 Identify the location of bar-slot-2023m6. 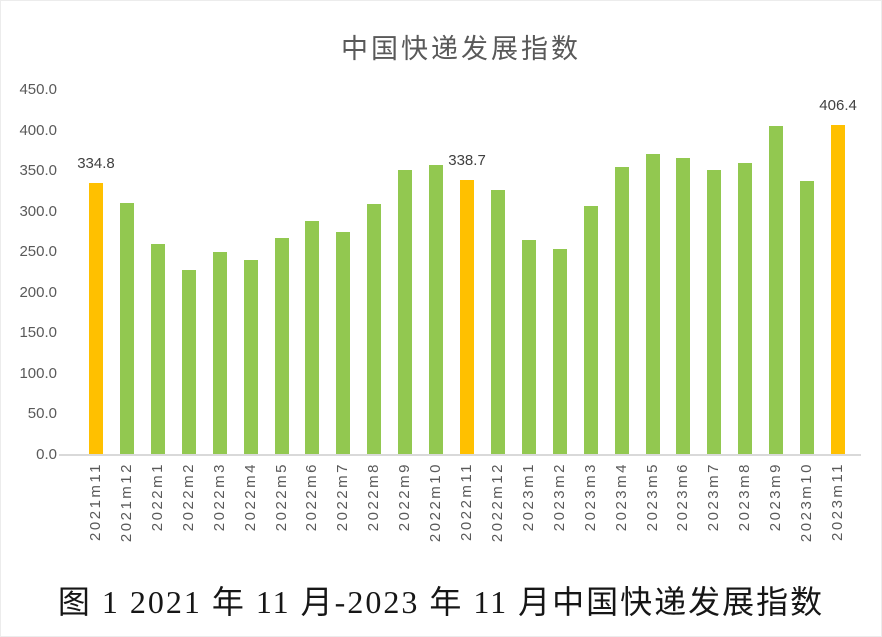
(683, 272).